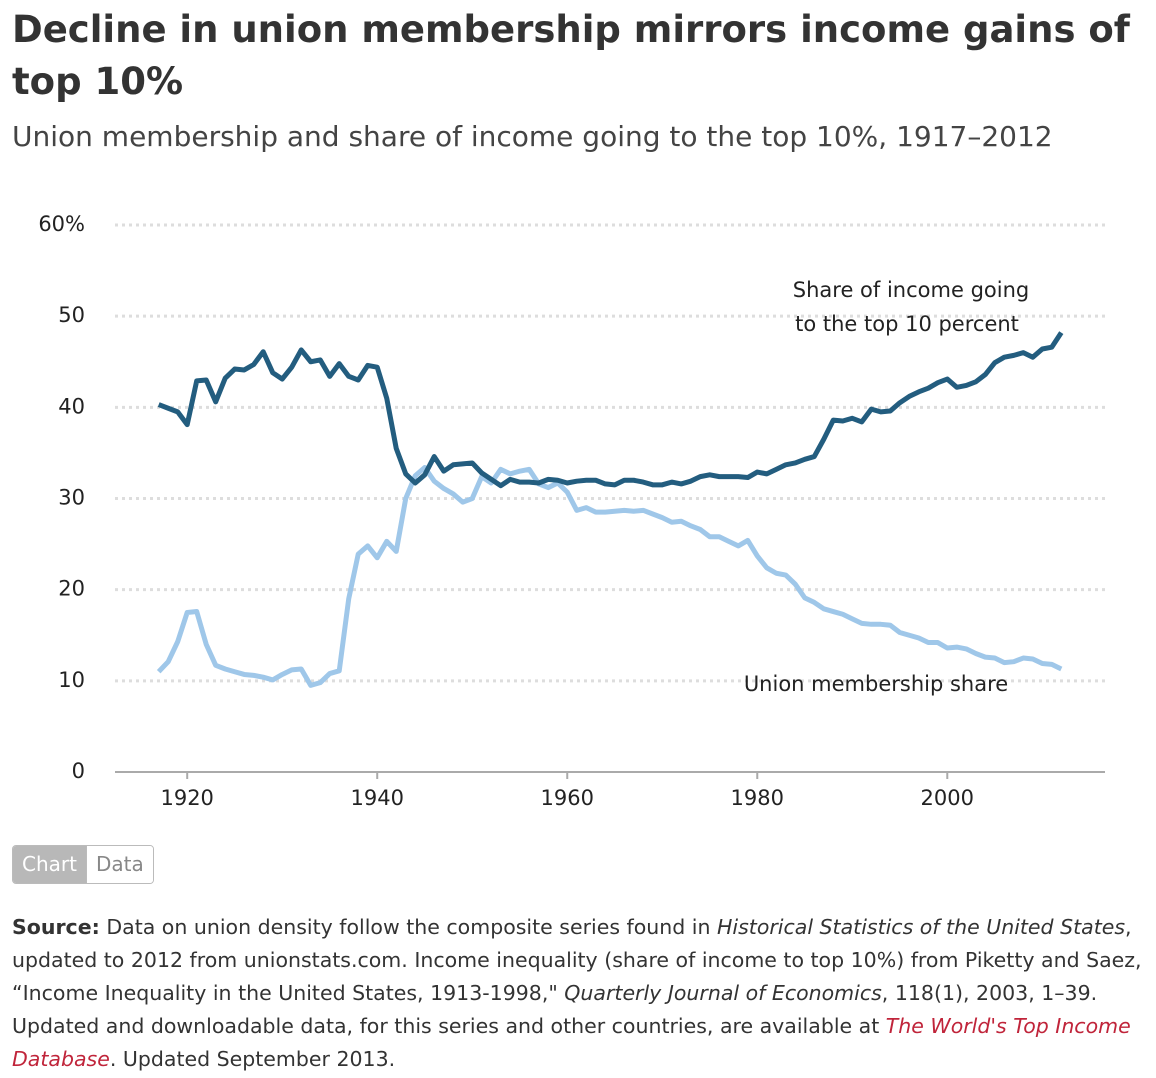  I want to click on annotation: Share of income going, so click(911, 290).